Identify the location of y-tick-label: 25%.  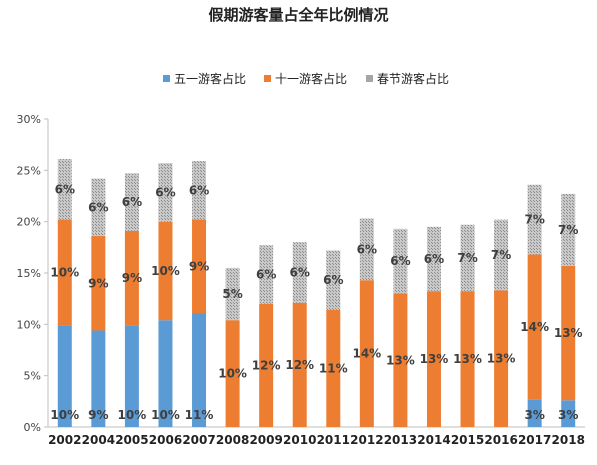
(29, 170).